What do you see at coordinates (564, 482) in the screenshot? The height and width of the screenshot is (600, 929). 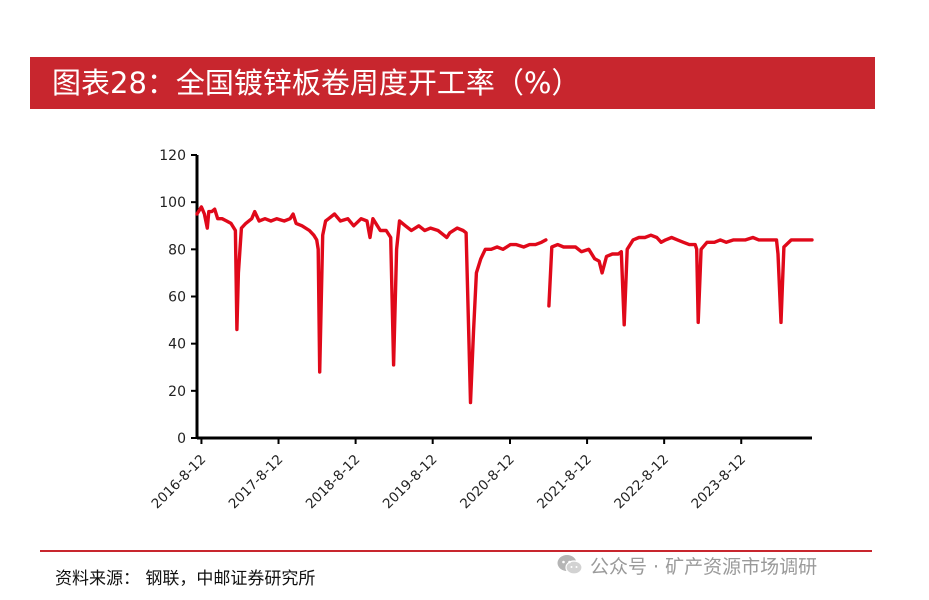 I see `x-tick-label: 2021-8-12` at bounding box center [564, 482].